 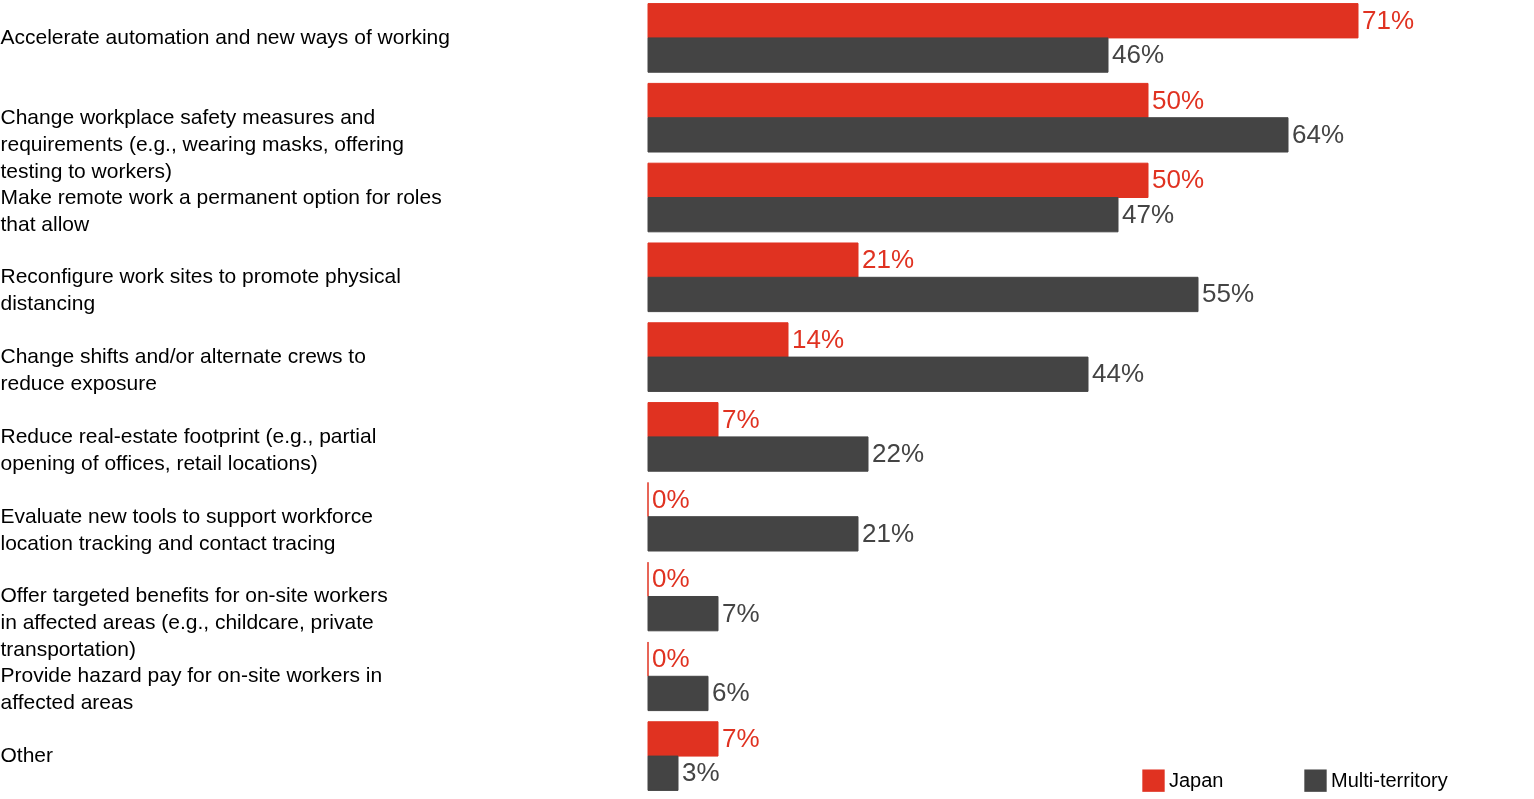 What do you see at coordinates (701, 772) in the screenshot?
I see `data-label: 3%` at bounding box center [701, 772].